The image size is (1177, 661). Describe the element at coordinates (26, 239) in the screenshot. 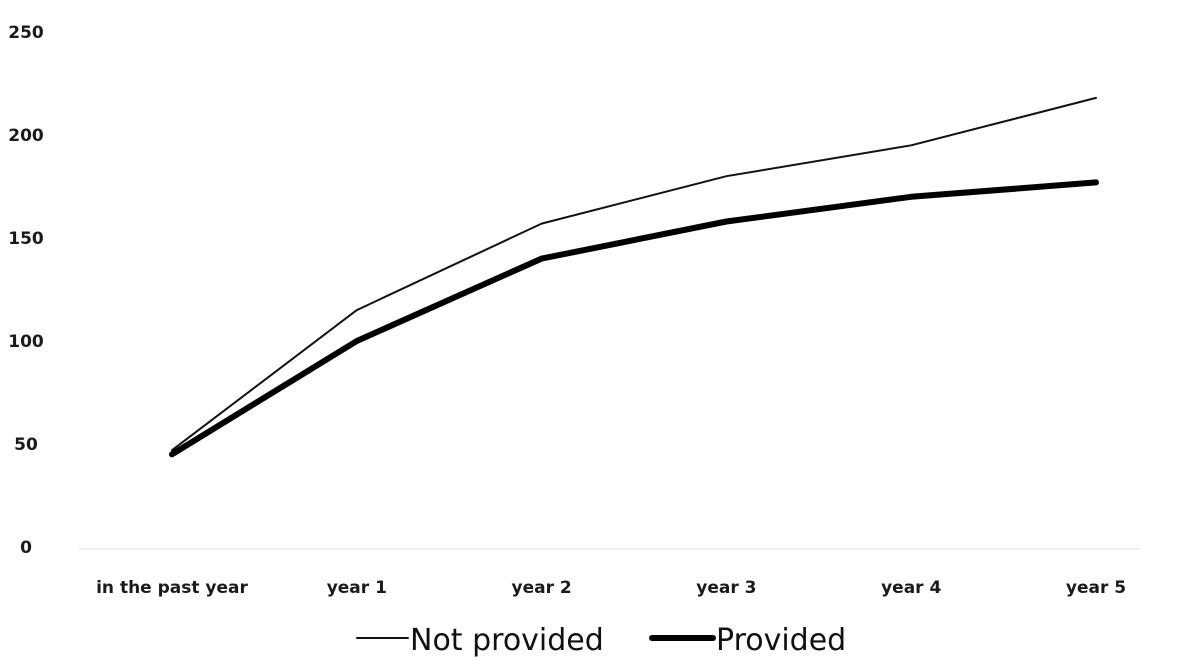

I see `y-tick-label: 150` at that location.